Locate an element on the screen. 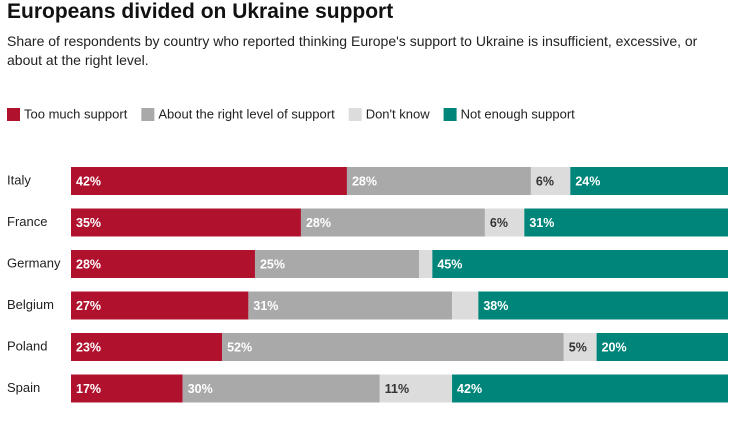 This screenshot has height=427, width=740. category-label: Spain is located at coordinates (23, 387).